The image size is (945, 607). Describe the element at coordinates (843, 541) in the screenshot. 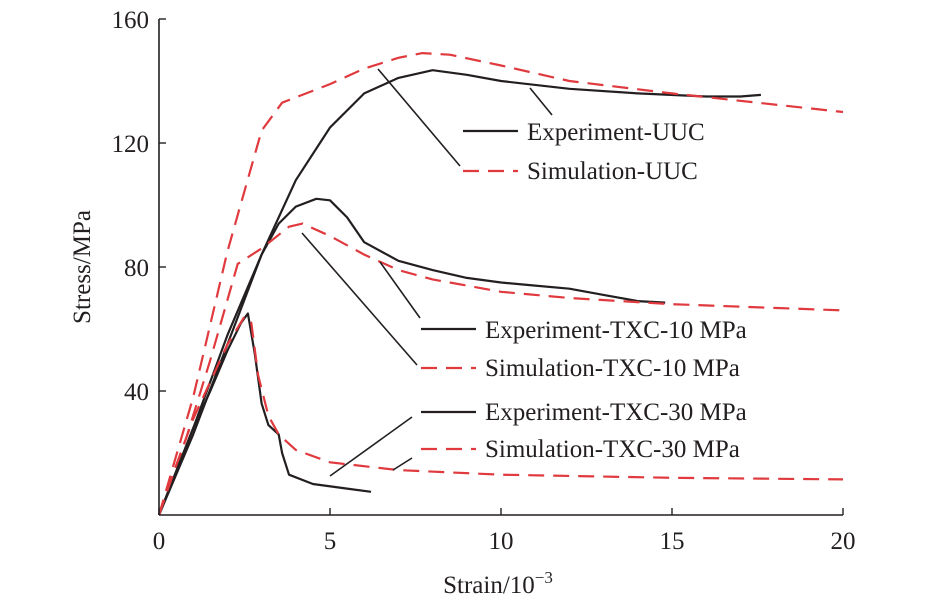

I see `x-tick-label-4: 20` at that location.